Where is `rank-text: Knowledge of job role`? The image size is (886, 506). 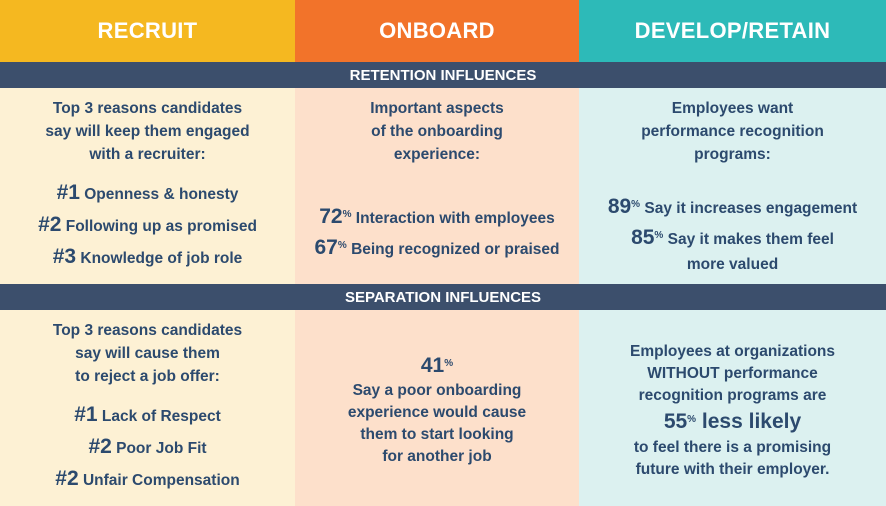 rank-text: Knowledge of job role is located at coordinates (161, 258).